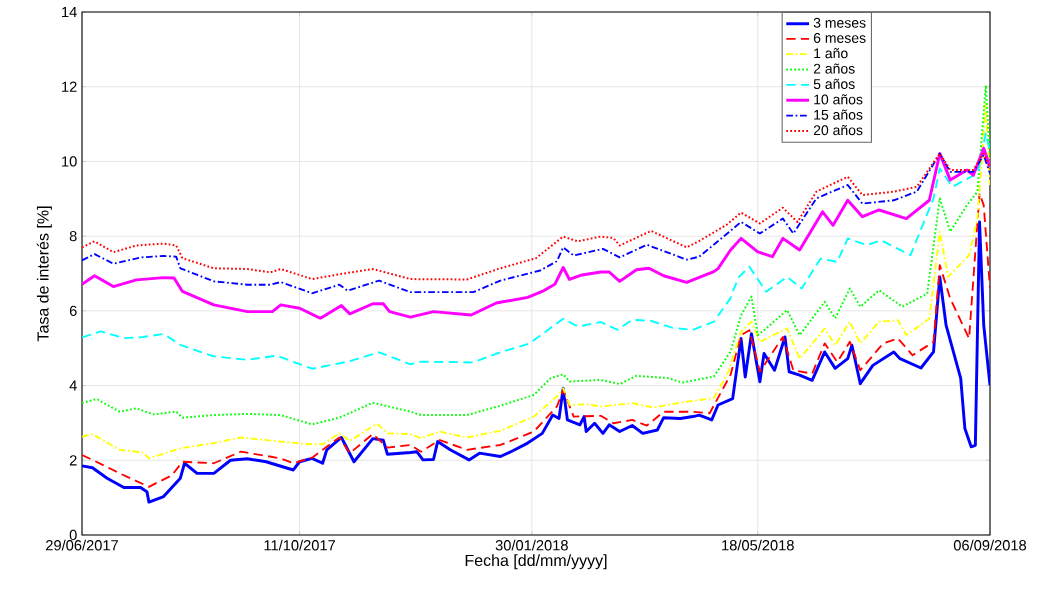  Describe the element at coordinates (831, 53) in the screenshot. I see `legend-label: 1 año` at that location.